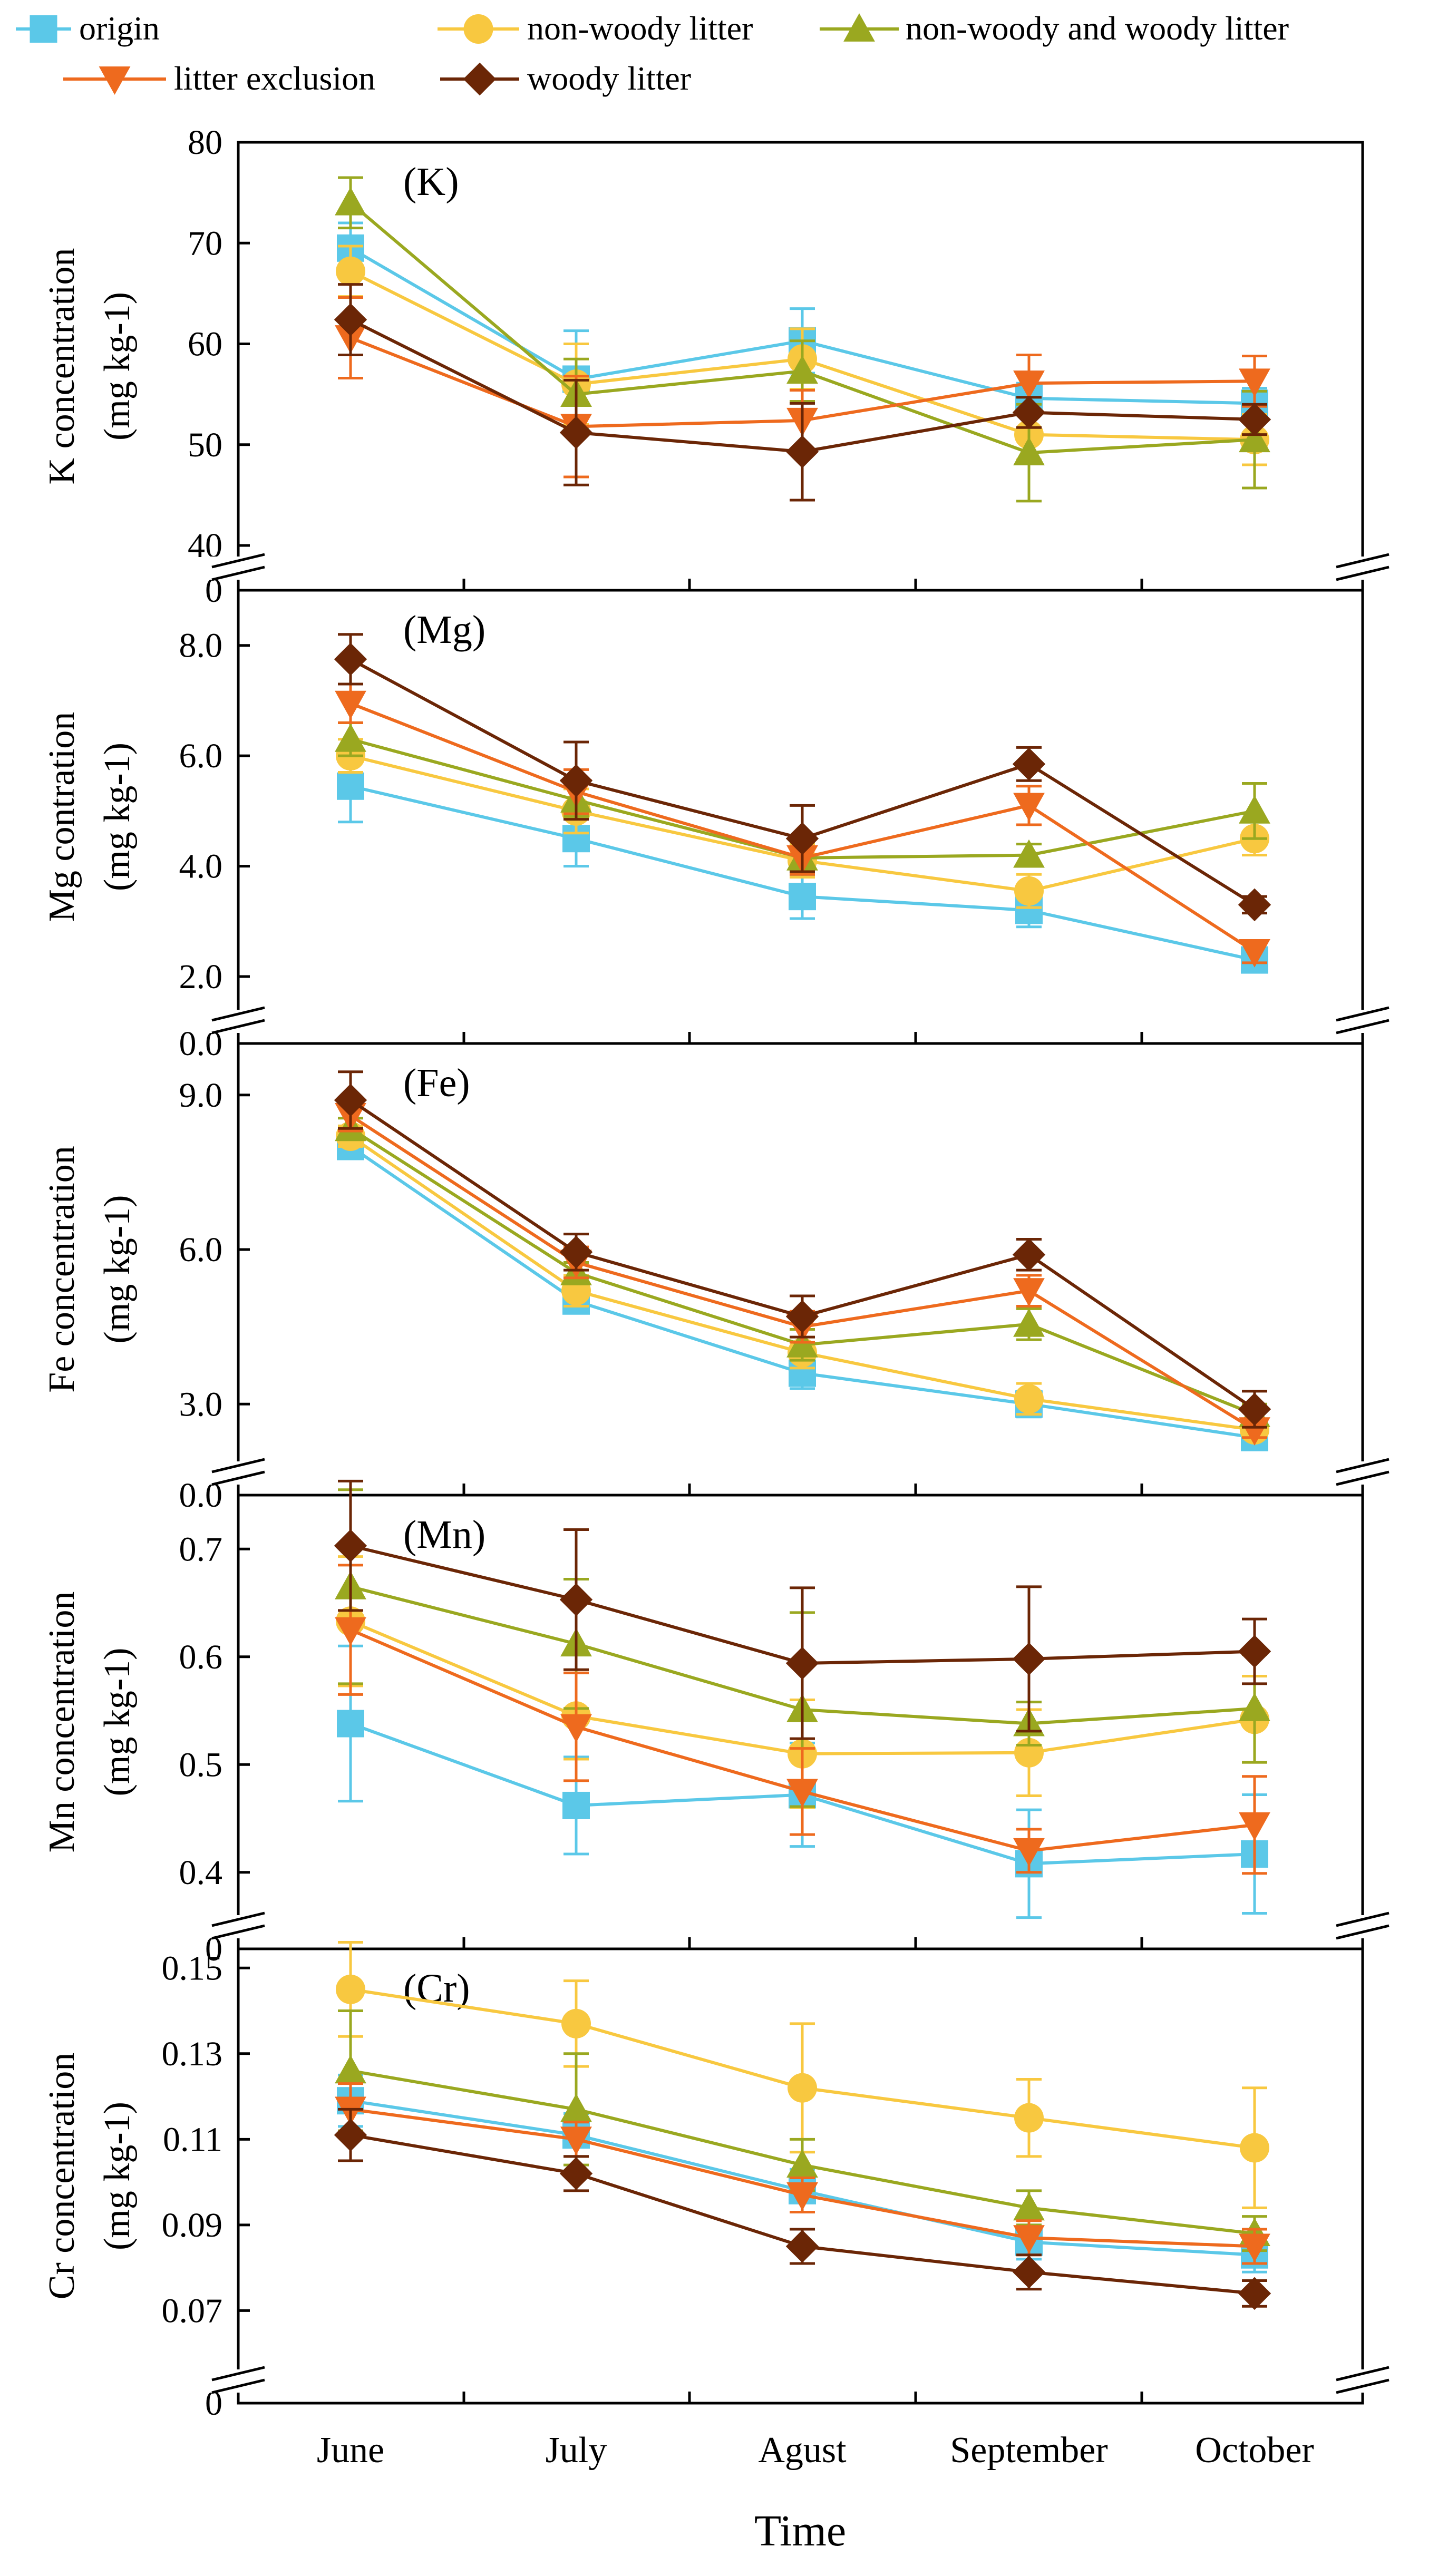 Image resolution: width=1438 pixels, height=2576 pixels. I want to click on x-tick-label: July, so click(576, 2450).